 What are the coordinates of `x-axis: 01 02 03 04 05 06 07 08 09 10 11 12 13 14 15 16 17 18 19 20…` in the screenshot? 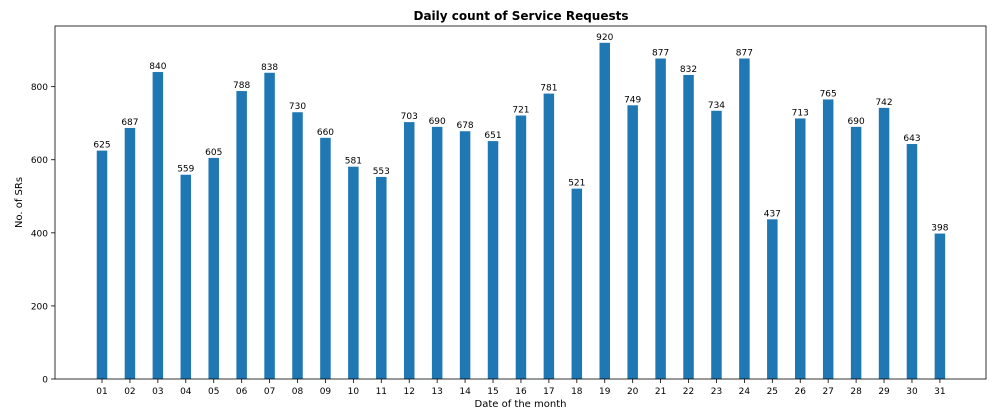 It's located at (521, 388).